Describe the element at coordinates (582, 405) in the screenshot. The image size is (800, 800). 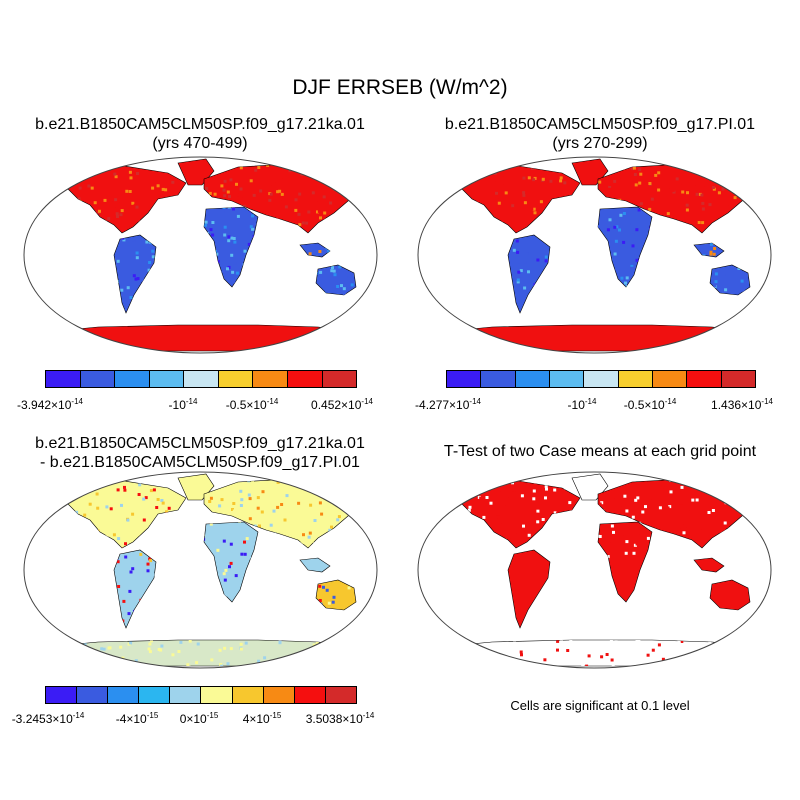
I see `cb2-label-1: -10-14` at that location.